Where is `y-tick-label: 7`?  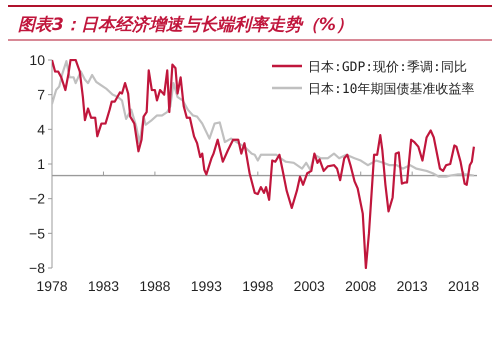
y-tick-label: 7 is located at coordinates (41, 94).